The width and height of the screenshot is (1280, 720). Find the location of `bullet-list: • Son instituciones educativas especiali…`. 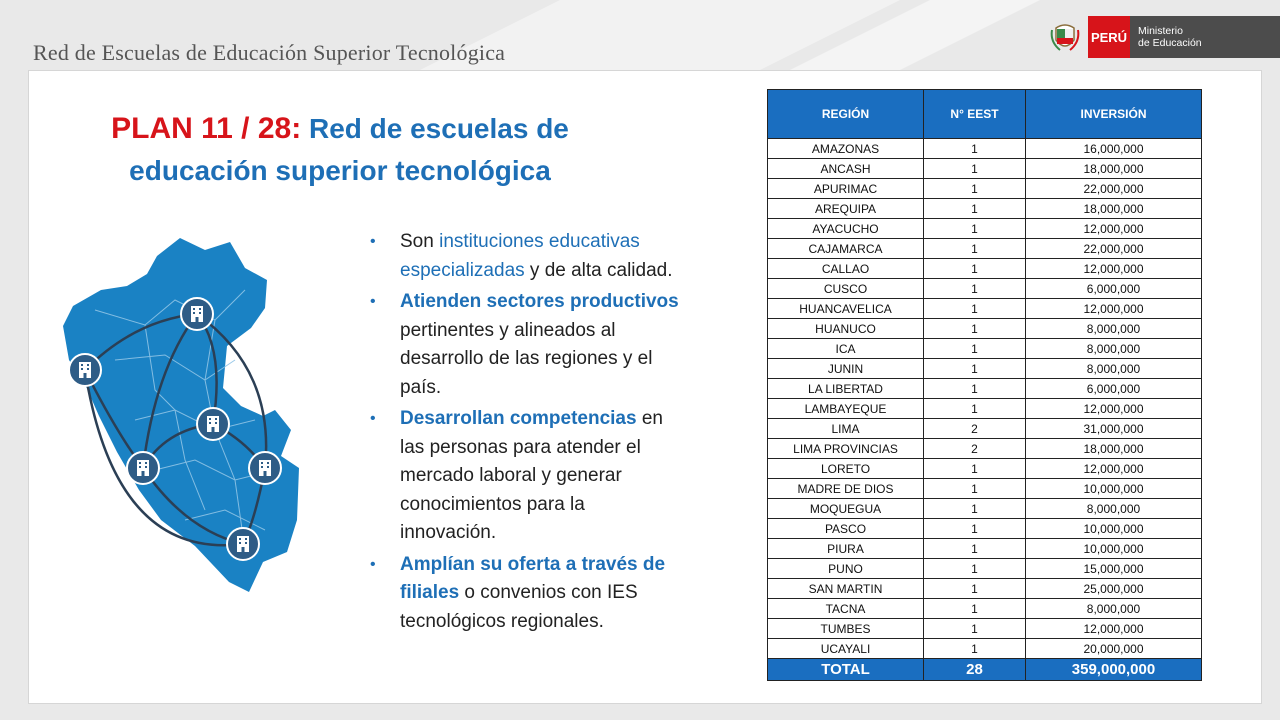

bullet-list: • Son instituciones educativas especiali… is located at coordinates (526, 433).